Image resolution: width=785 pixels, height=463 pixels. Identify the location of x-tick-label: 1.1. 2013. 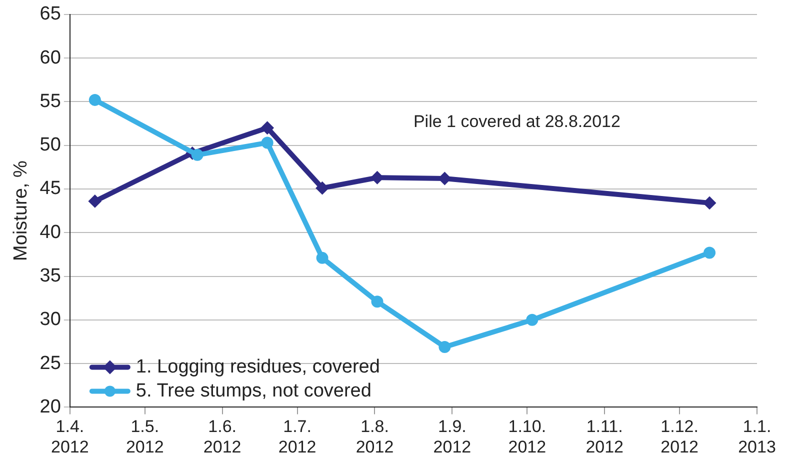
(757, 436).